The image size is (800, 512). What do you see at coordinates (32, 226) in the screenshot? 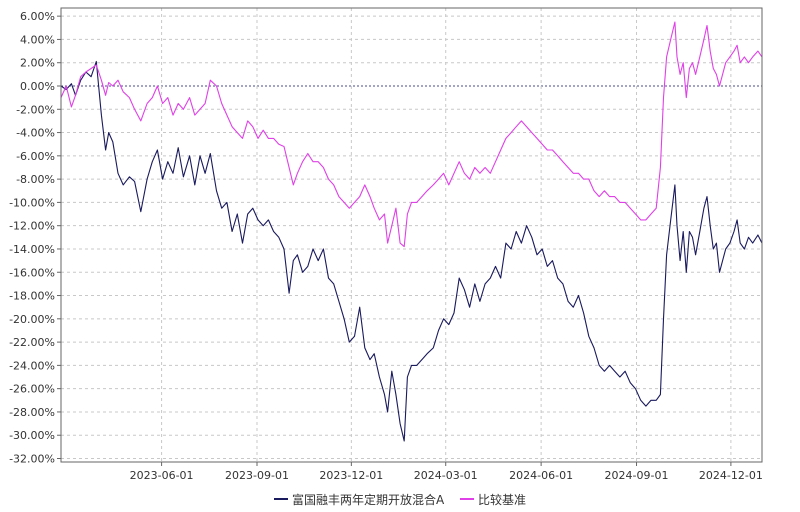
I see `y-tick-label: -12.00%` at bounding box center [32, 226].